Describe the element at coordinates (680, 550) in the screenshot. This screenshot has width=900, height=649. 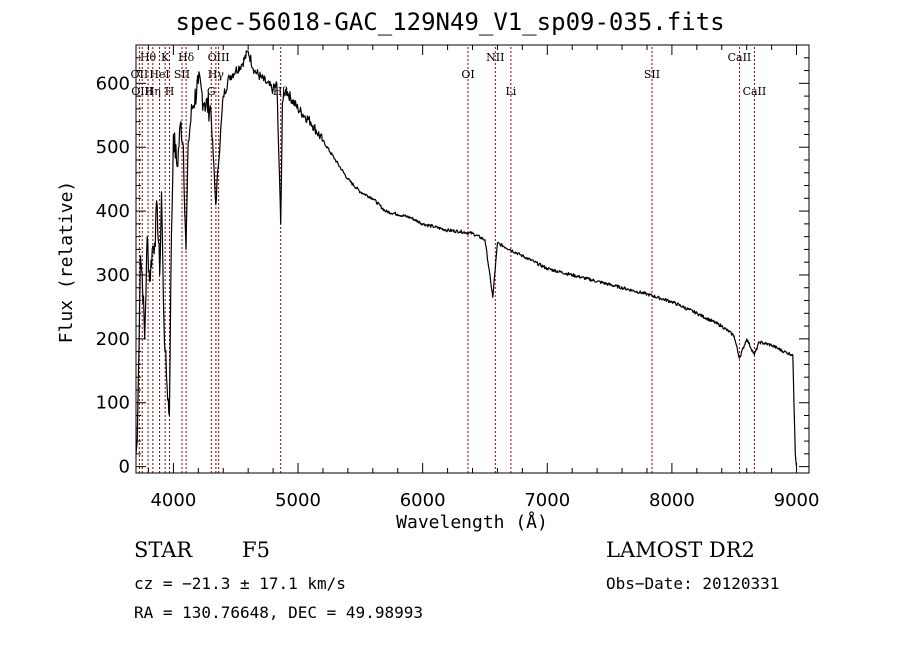
I see `survey-name: LAMOST DR2` at that location.